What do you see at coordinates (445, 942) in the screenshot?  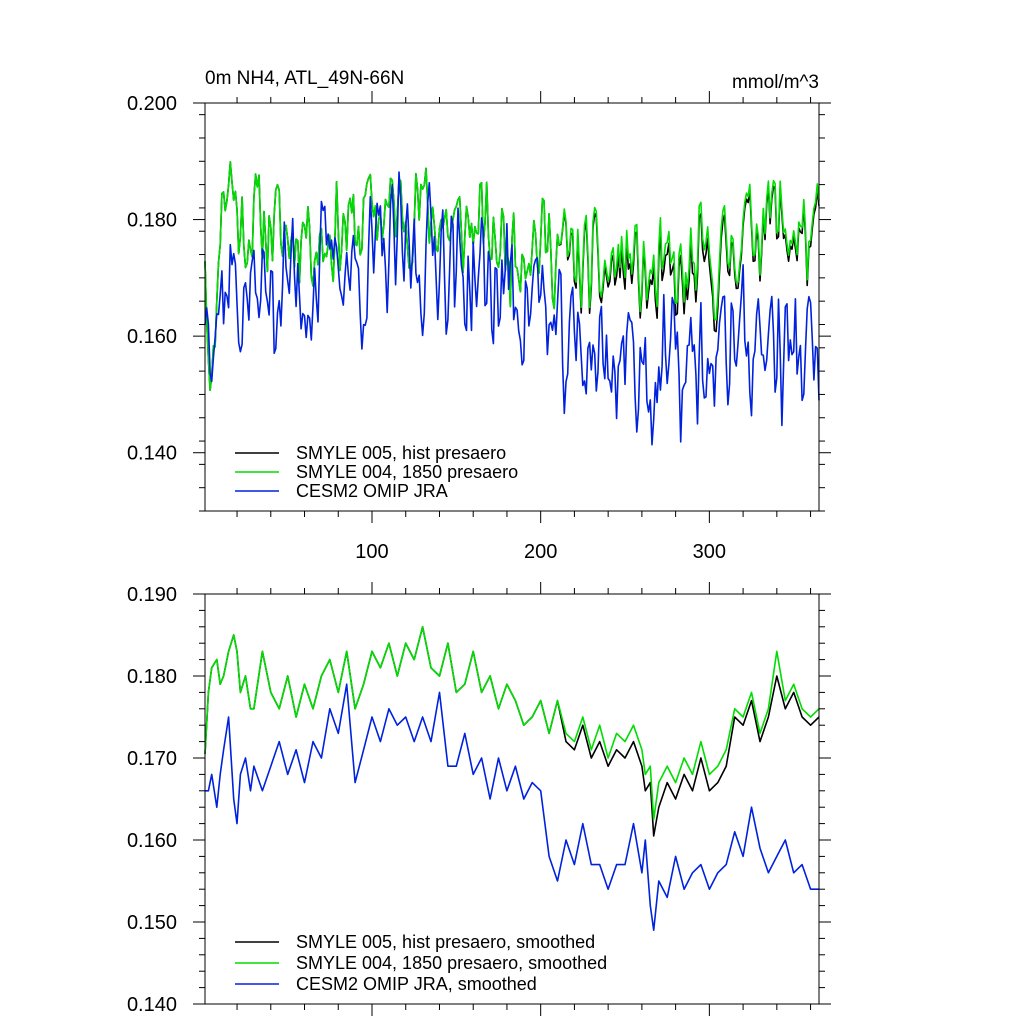 I see `legend-label-1: SMYLE 005, hist presaero, smoothed` at bounding box center [445, 942].